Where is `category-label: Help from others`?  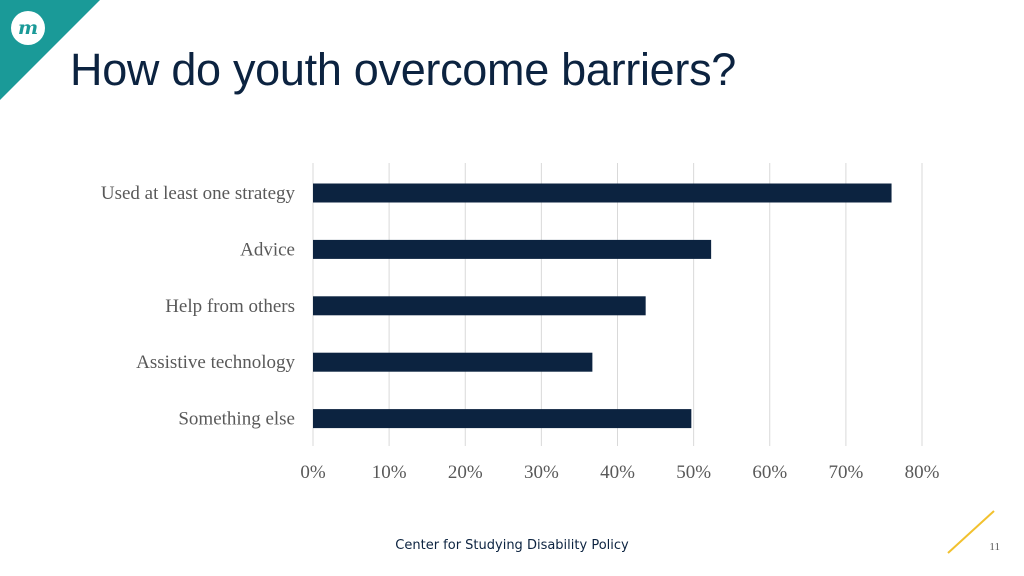 category-label: Help from others is located at coordinates (230, 306).